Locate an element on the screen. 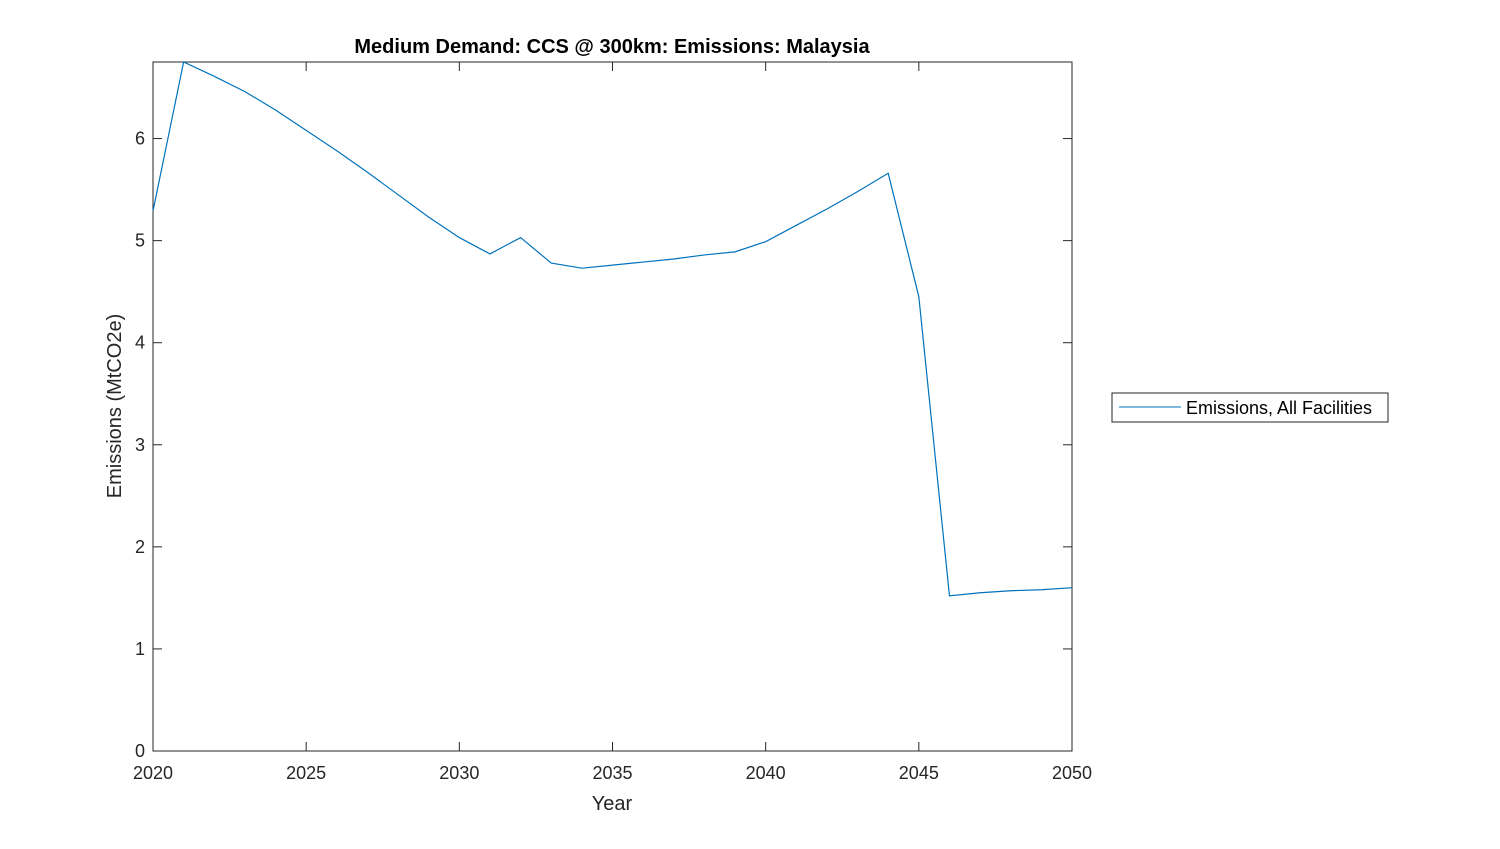 The width and height of the screenshot is (1500, 849). y-axis-label: Emissions (MtCO2e) is located at coordinates (115, 406).